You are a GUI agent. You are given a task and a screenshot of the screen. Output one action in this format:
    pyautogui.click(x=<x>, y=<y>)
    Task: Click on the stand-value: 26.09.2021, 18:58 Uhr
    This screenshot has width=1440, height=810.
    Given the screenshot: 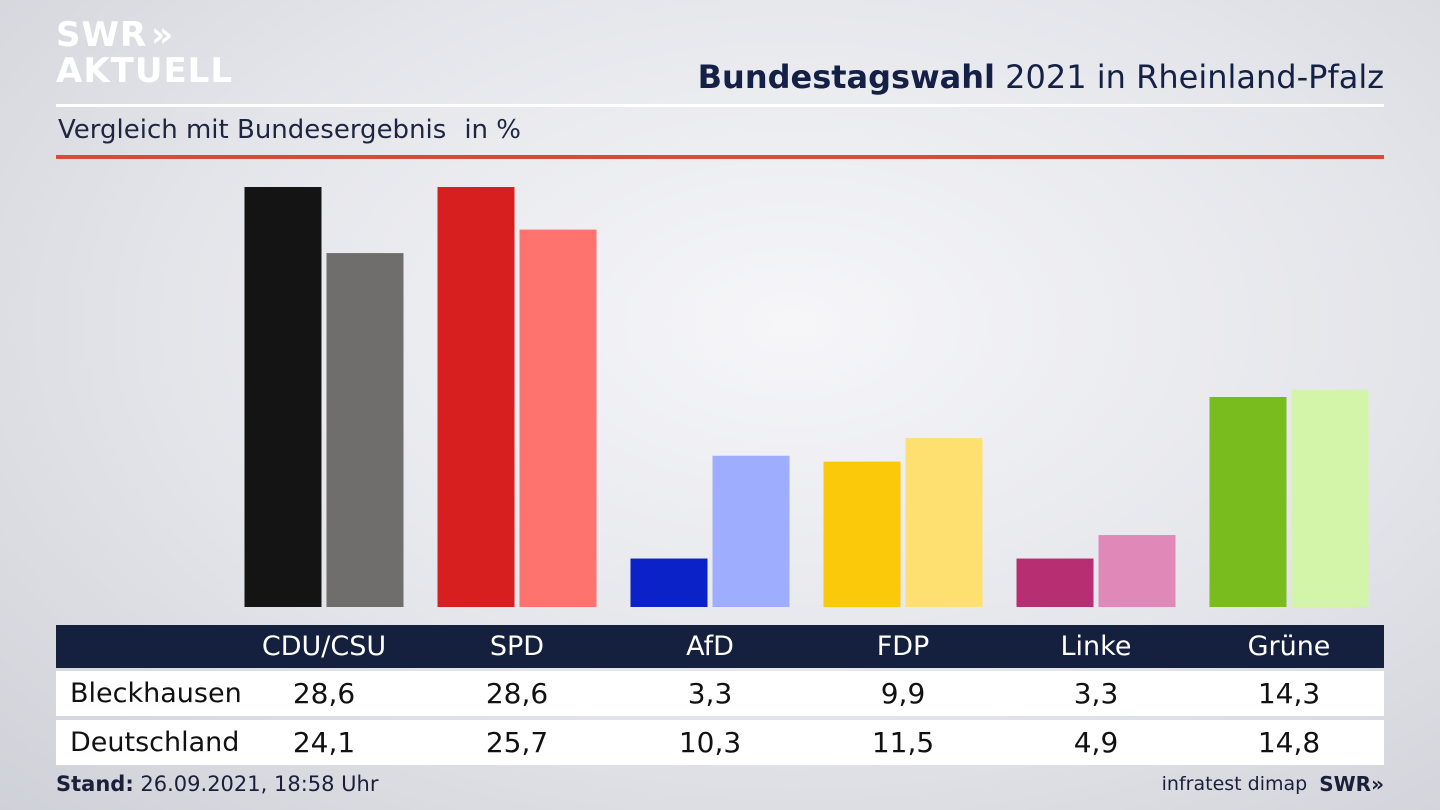 What is the action you would take?
    pyautogui.click(x=256, y=784)
    